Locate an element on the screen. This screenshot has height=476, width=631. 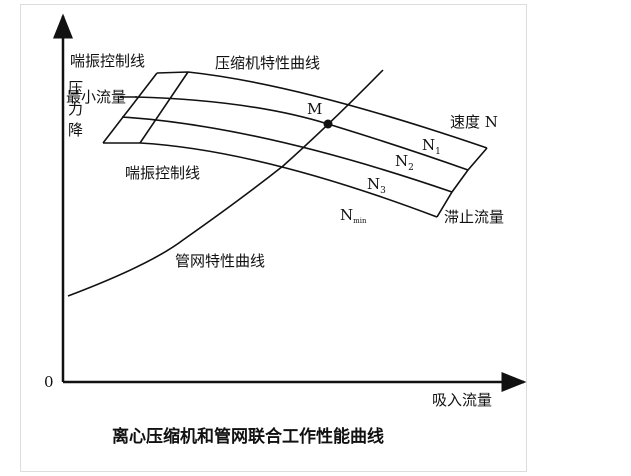
label-speed-n: 速度 N is located at coordinates (474, 122).